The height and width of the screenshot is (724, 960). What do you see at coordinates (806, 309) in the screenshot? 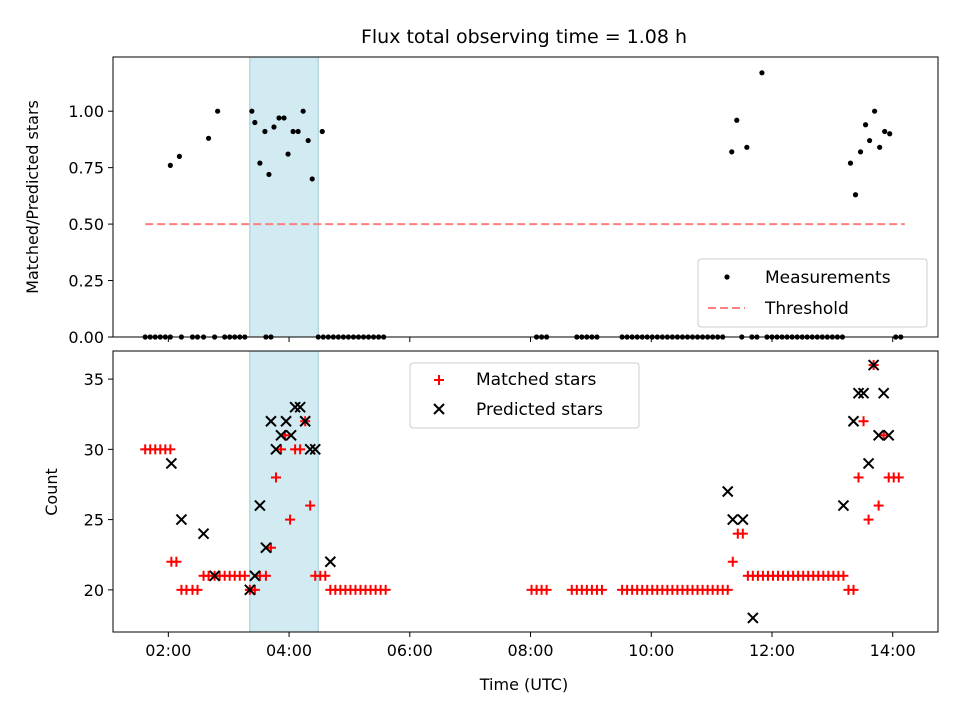
I see `legend-threshold-label: Threshold` at bounding box center [806, 309].